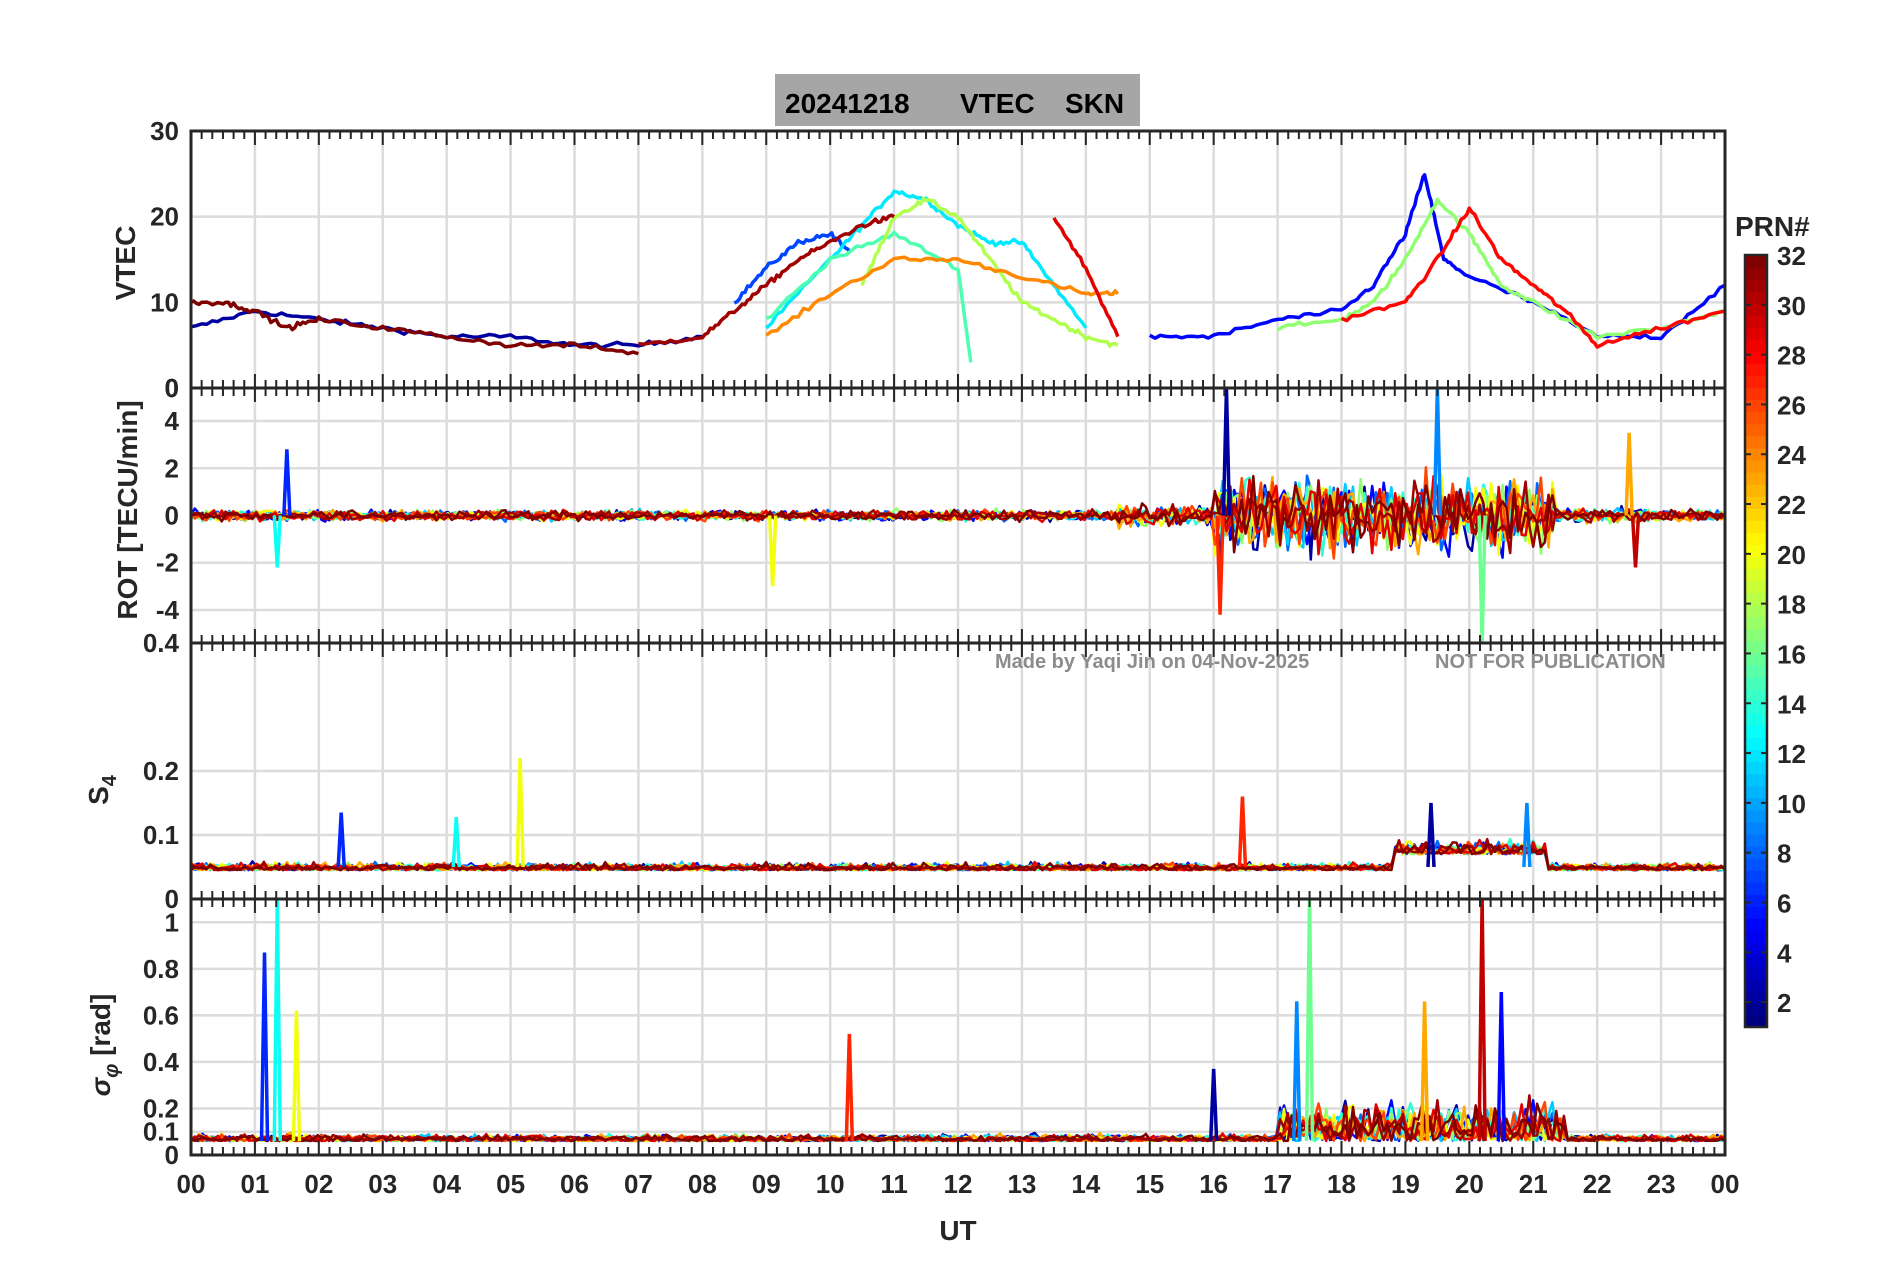 The height and width of the screenshot is (1272, 1902). I want to click on x-tick-label: 09, so click(766, 1184).